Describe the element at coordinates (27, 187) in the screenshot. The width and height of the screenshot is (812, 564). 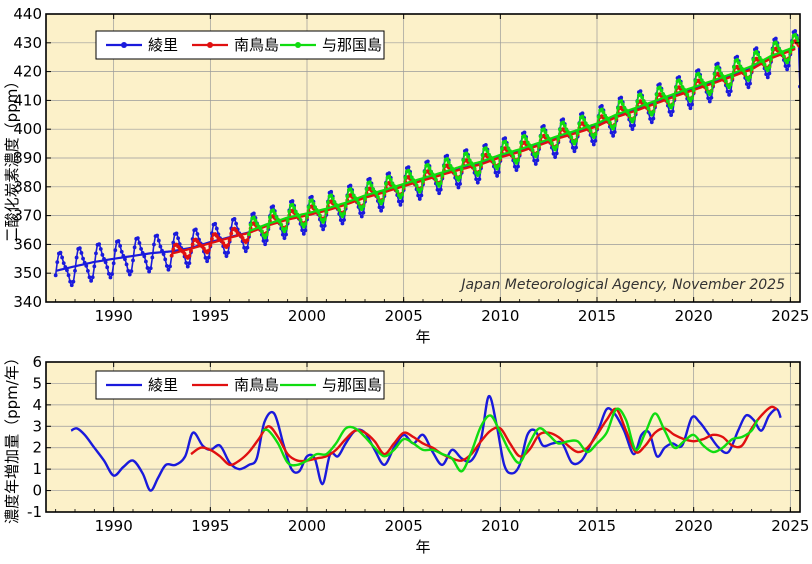
I see `y-tick-label: 380` at that location.